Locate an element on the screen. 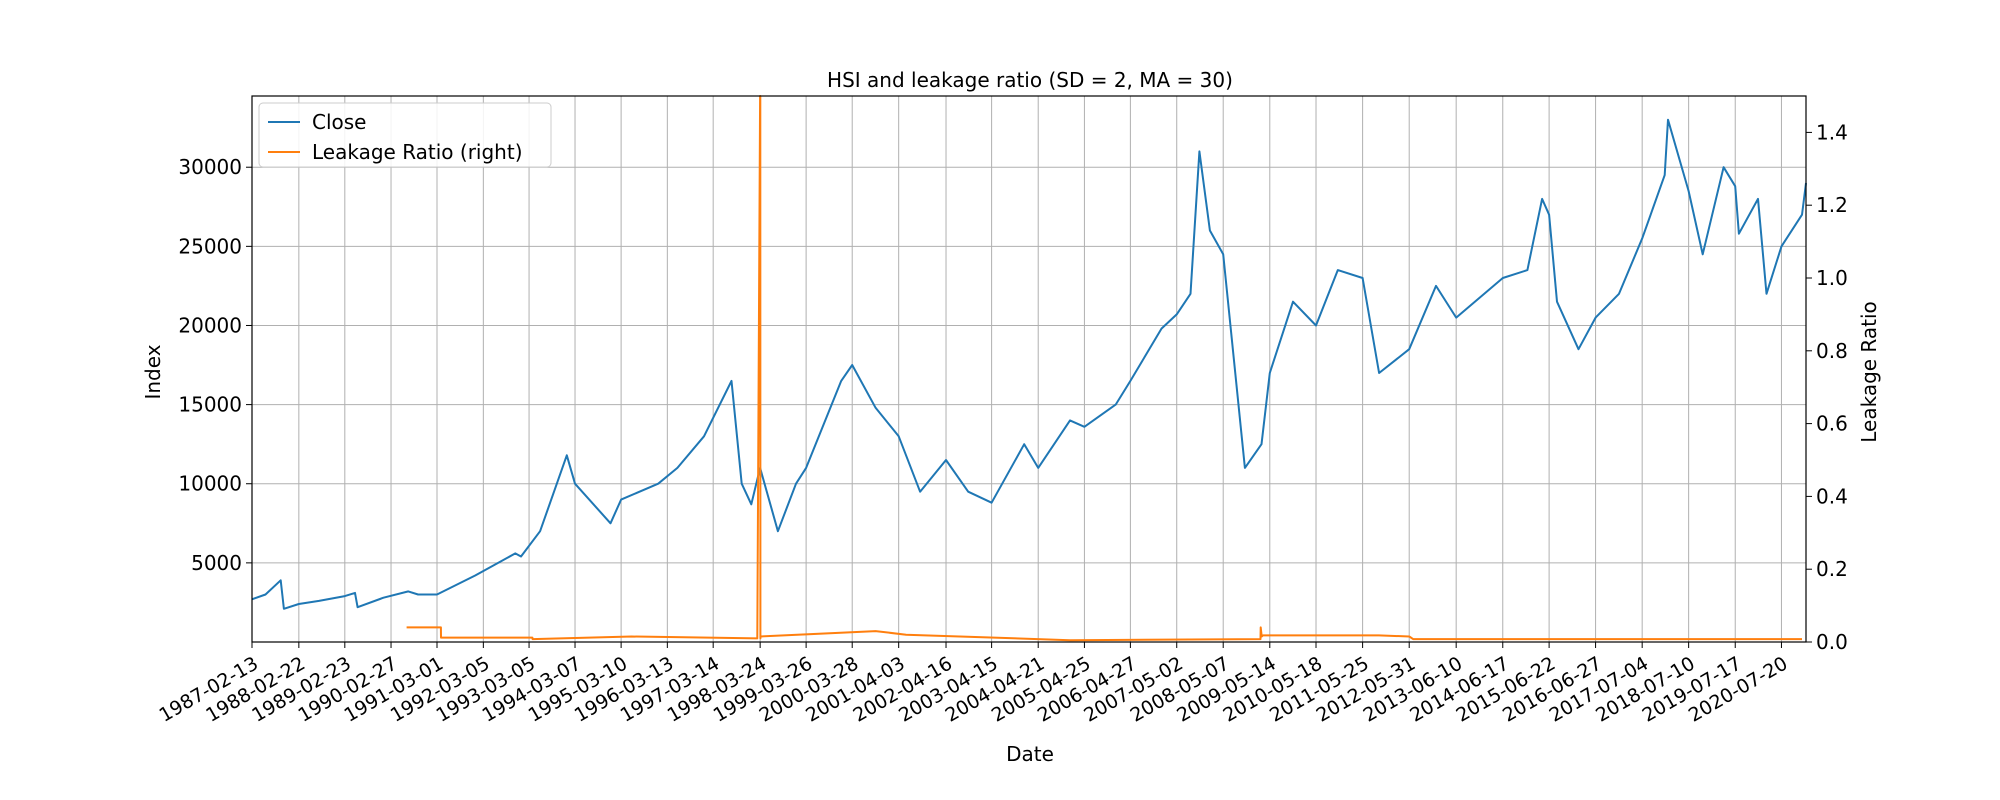  x-axis-label: Date is located at coordinates (1030, 754).